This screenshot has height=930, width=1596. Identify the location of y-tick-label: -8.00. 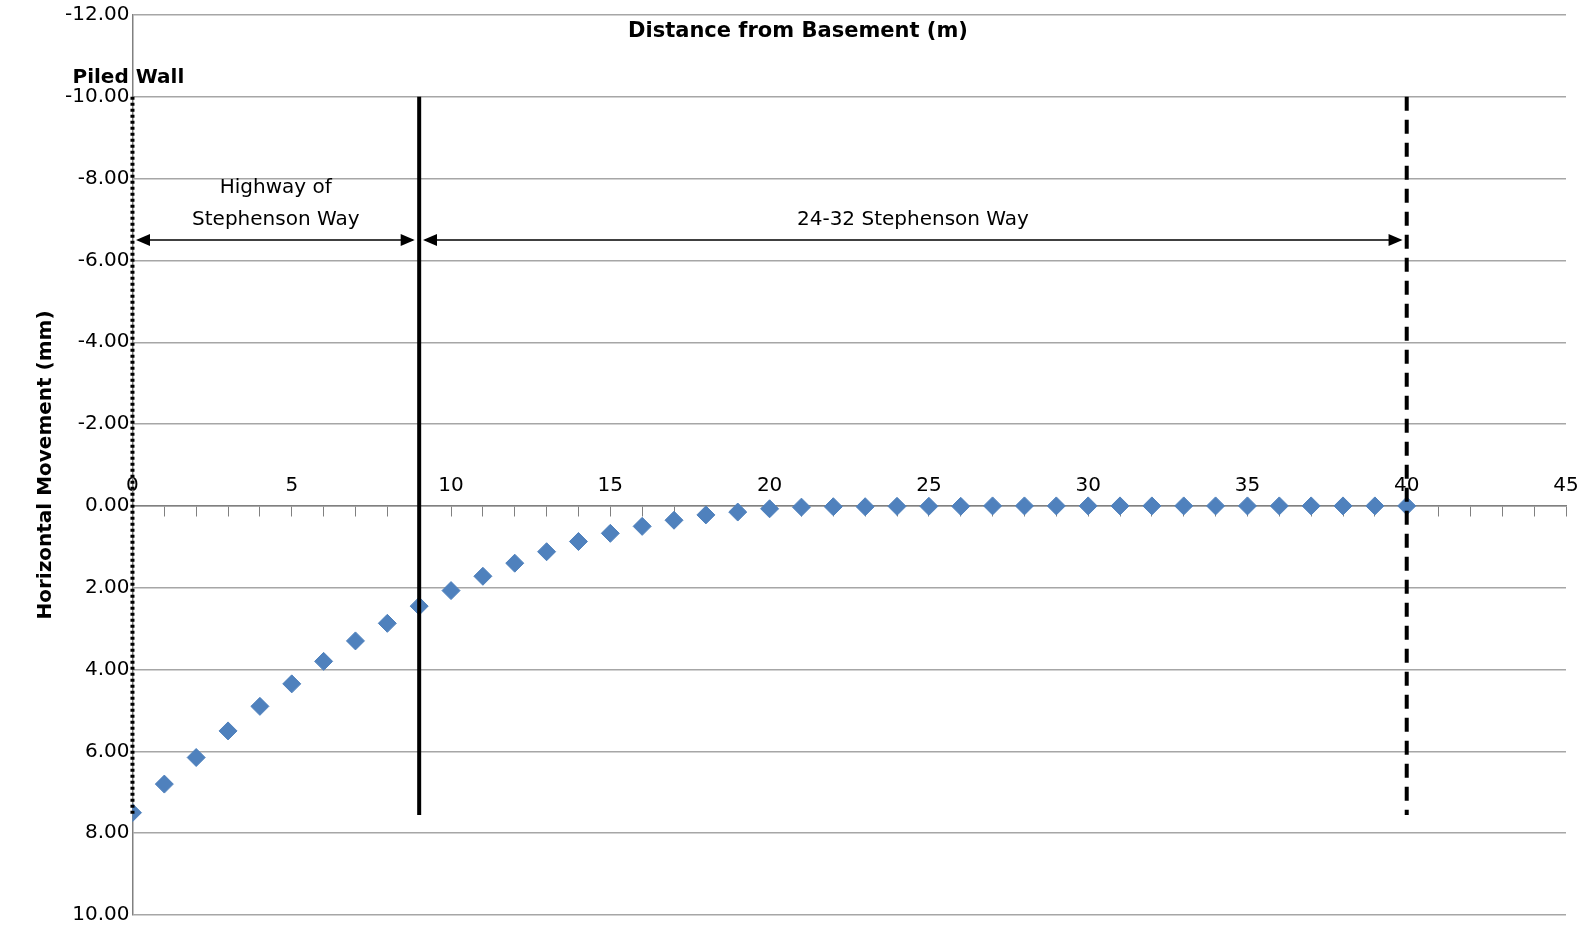
(103, 176).